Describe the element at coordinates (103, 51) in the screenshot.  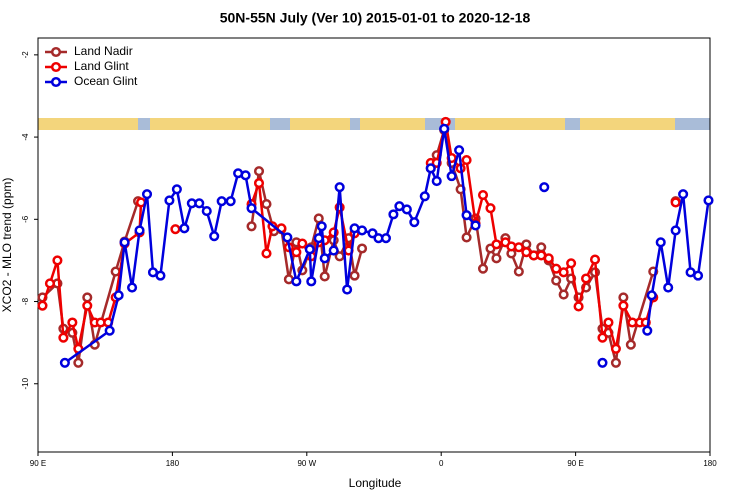
I see `legend-label: Land Nadir` at that location.